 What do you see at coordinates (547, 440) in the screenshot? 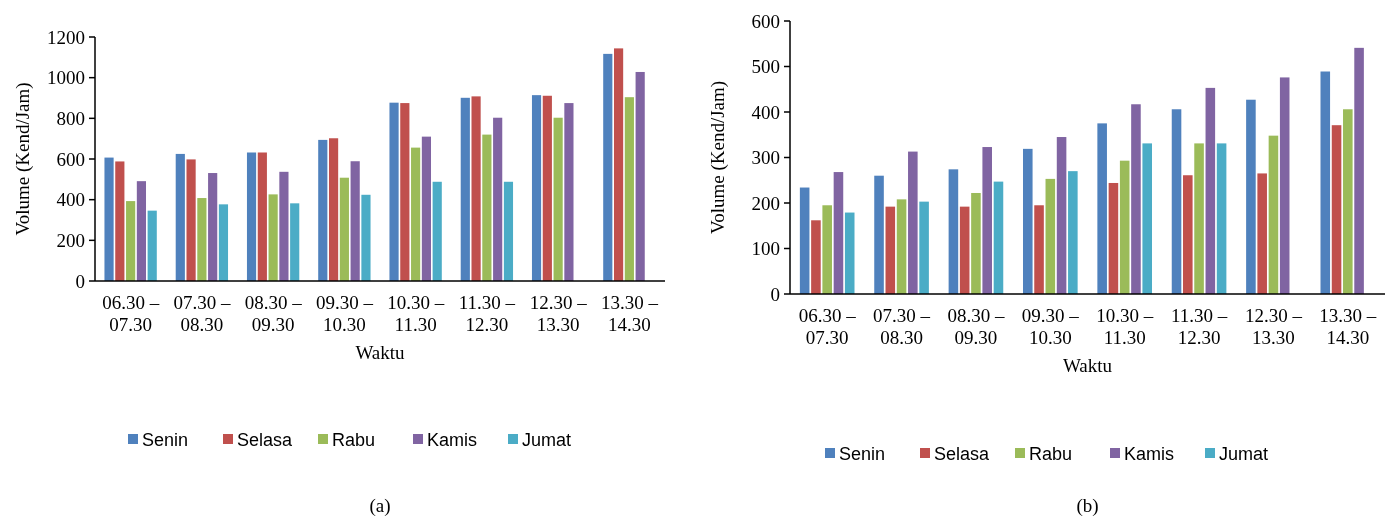
I see `legend-label: Jumat` at bounding box center [547, 440].